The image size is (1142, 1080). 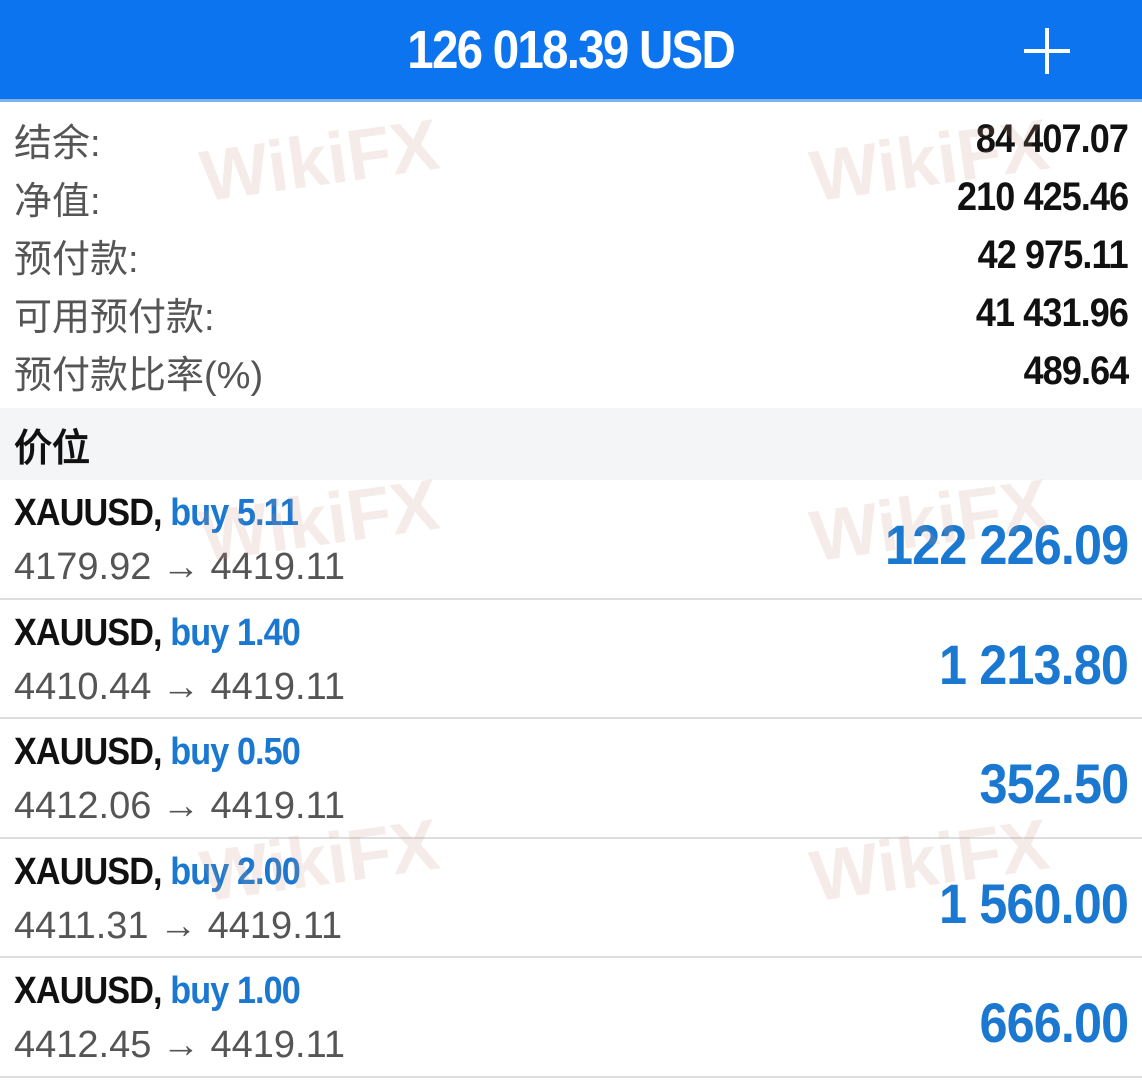 What do you see at coordinates (571, 197) in the screenshot?
I see `summary-row-equity: 净值: 210 425.46` at bounding box center [571, 197].